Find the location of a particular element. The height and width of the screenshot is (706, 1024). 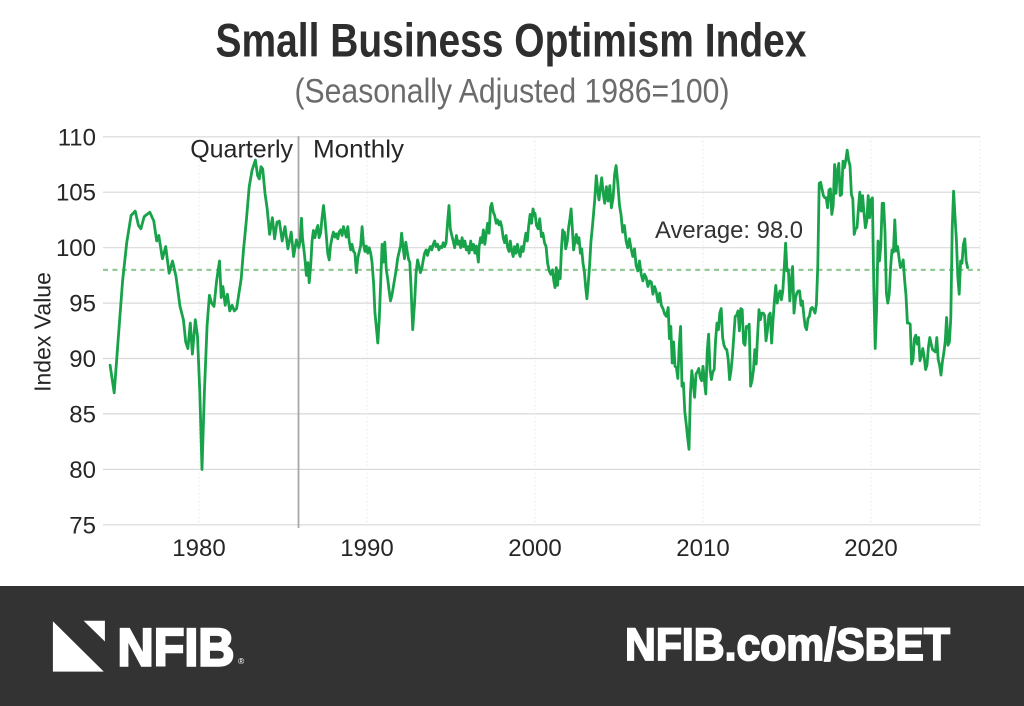

svg-text: Small Business Optimism Index is located at coordinates (511, 40).